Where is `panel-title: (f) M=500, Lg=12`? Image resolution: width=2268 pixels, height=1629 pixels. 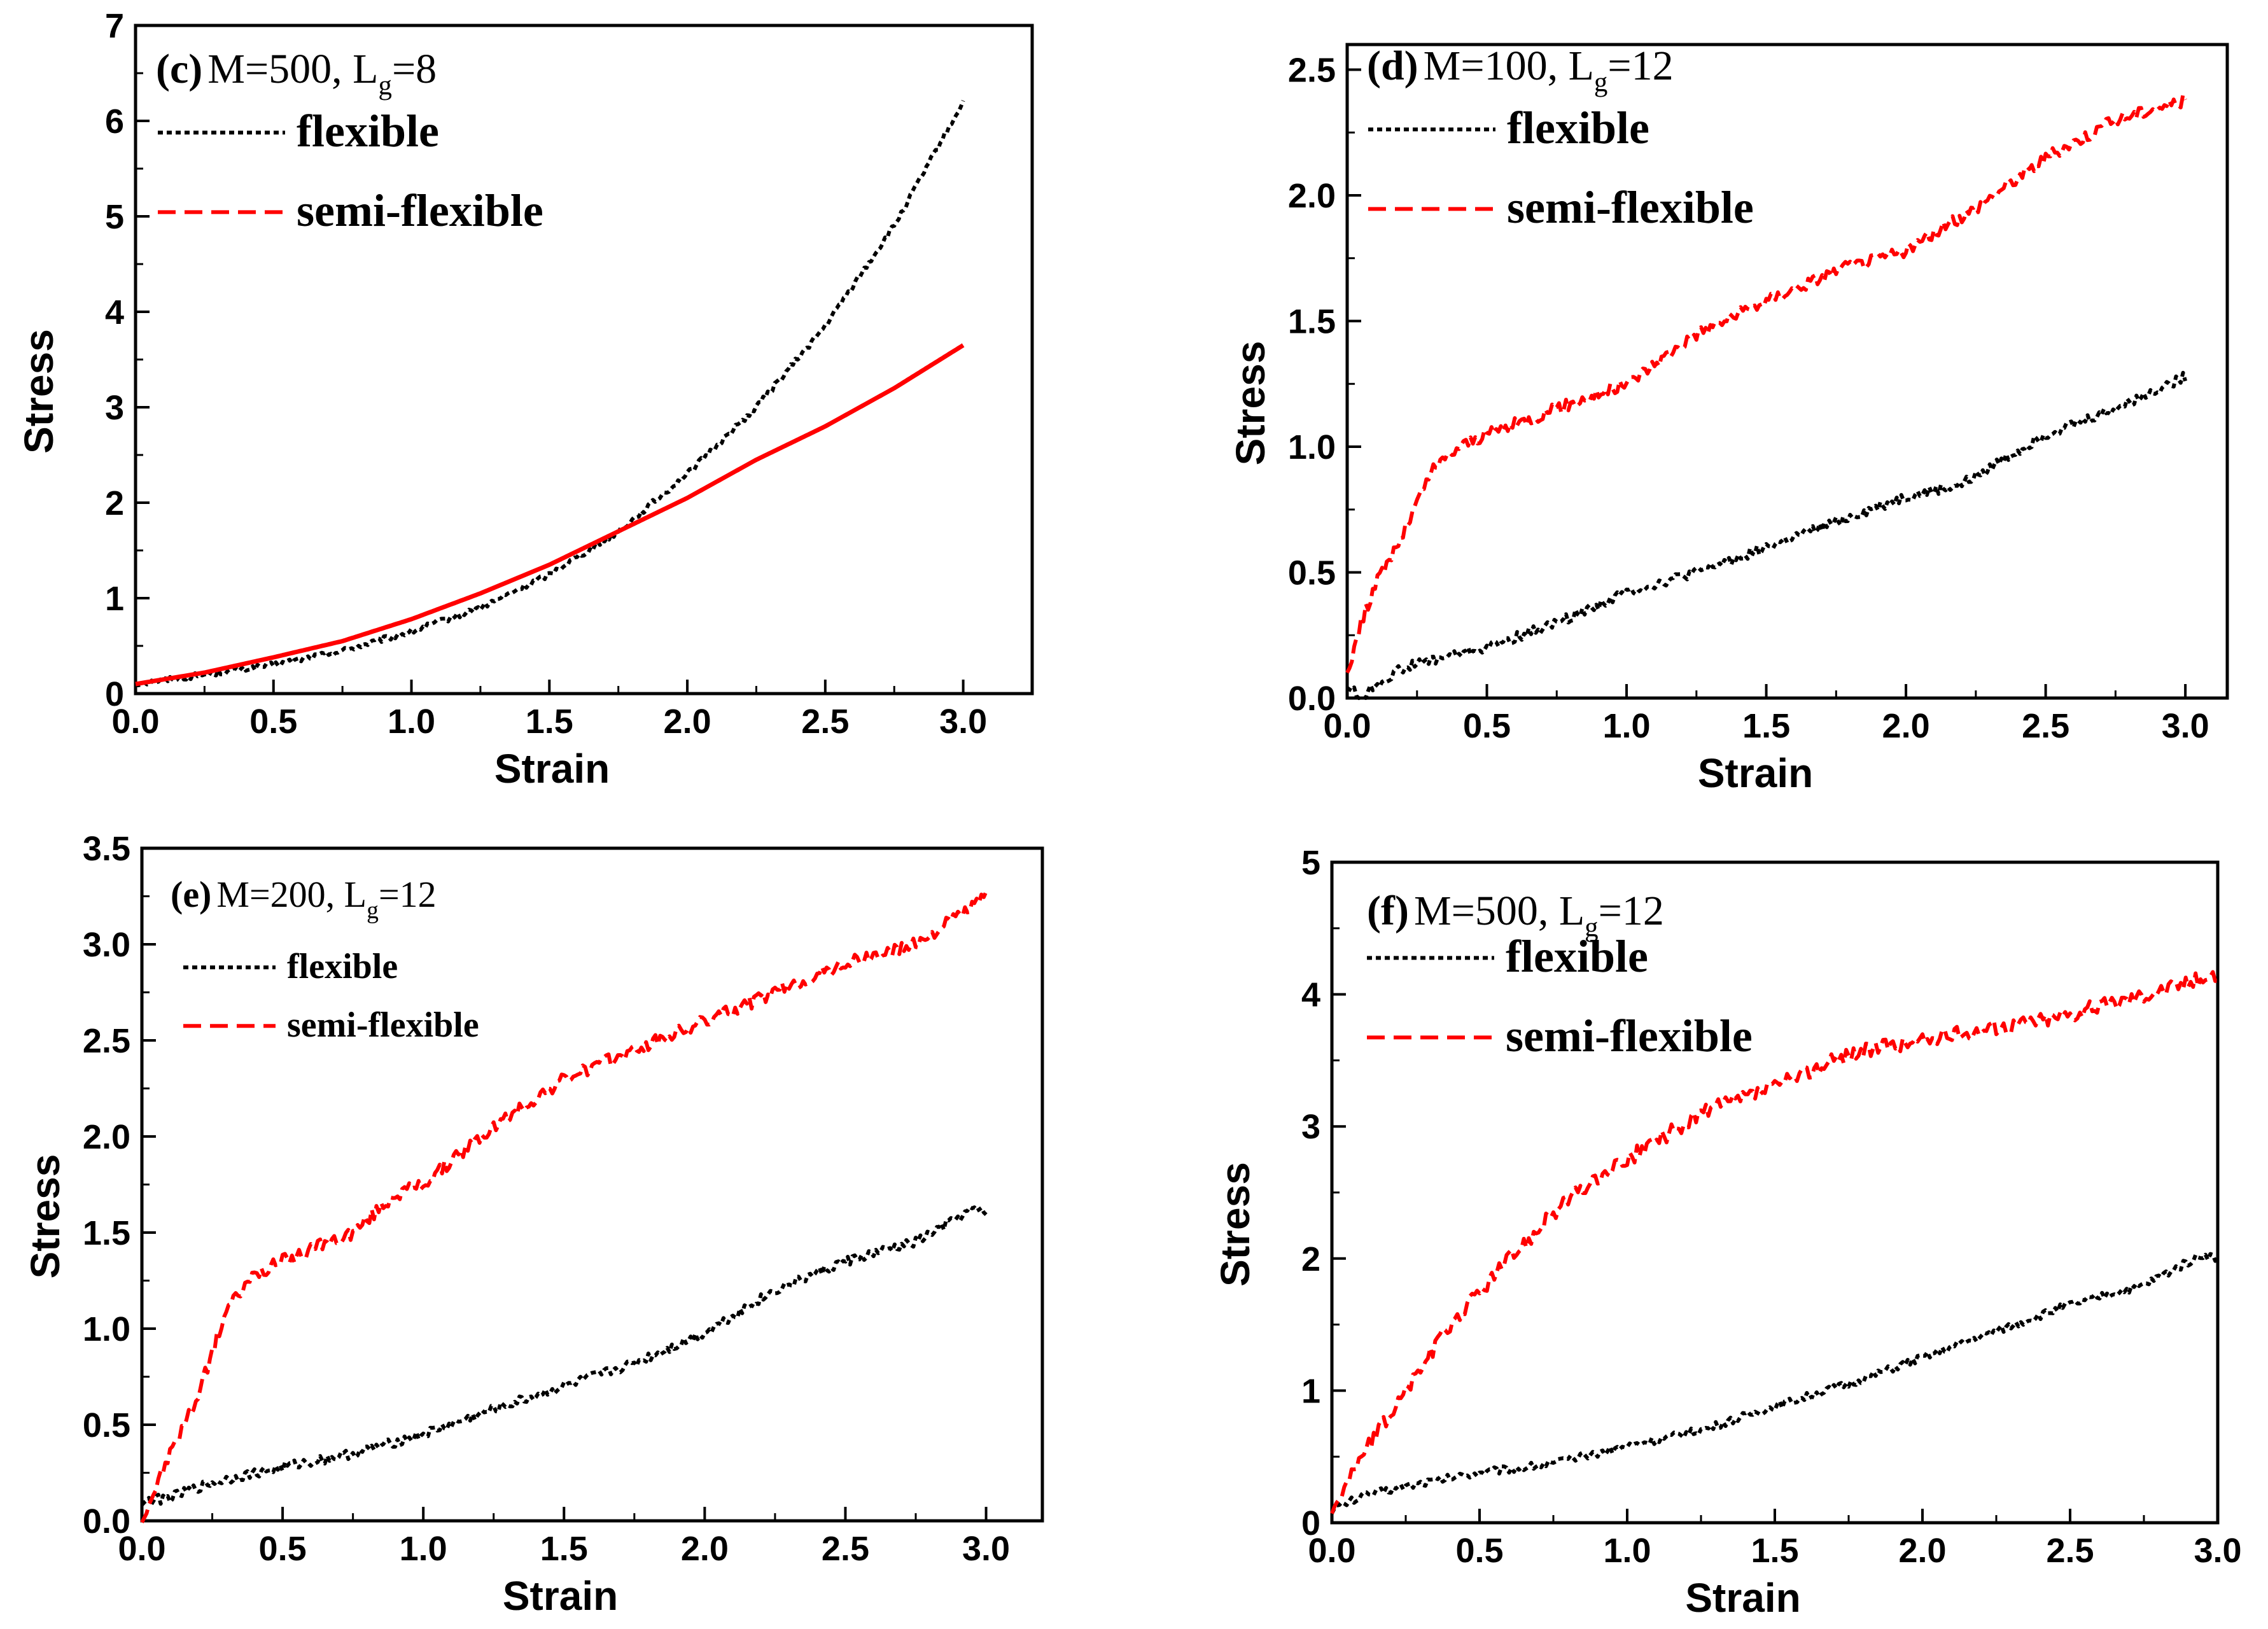 panel-title: (f) M=500, Lg=12 is located at coordinates (1515, 915).